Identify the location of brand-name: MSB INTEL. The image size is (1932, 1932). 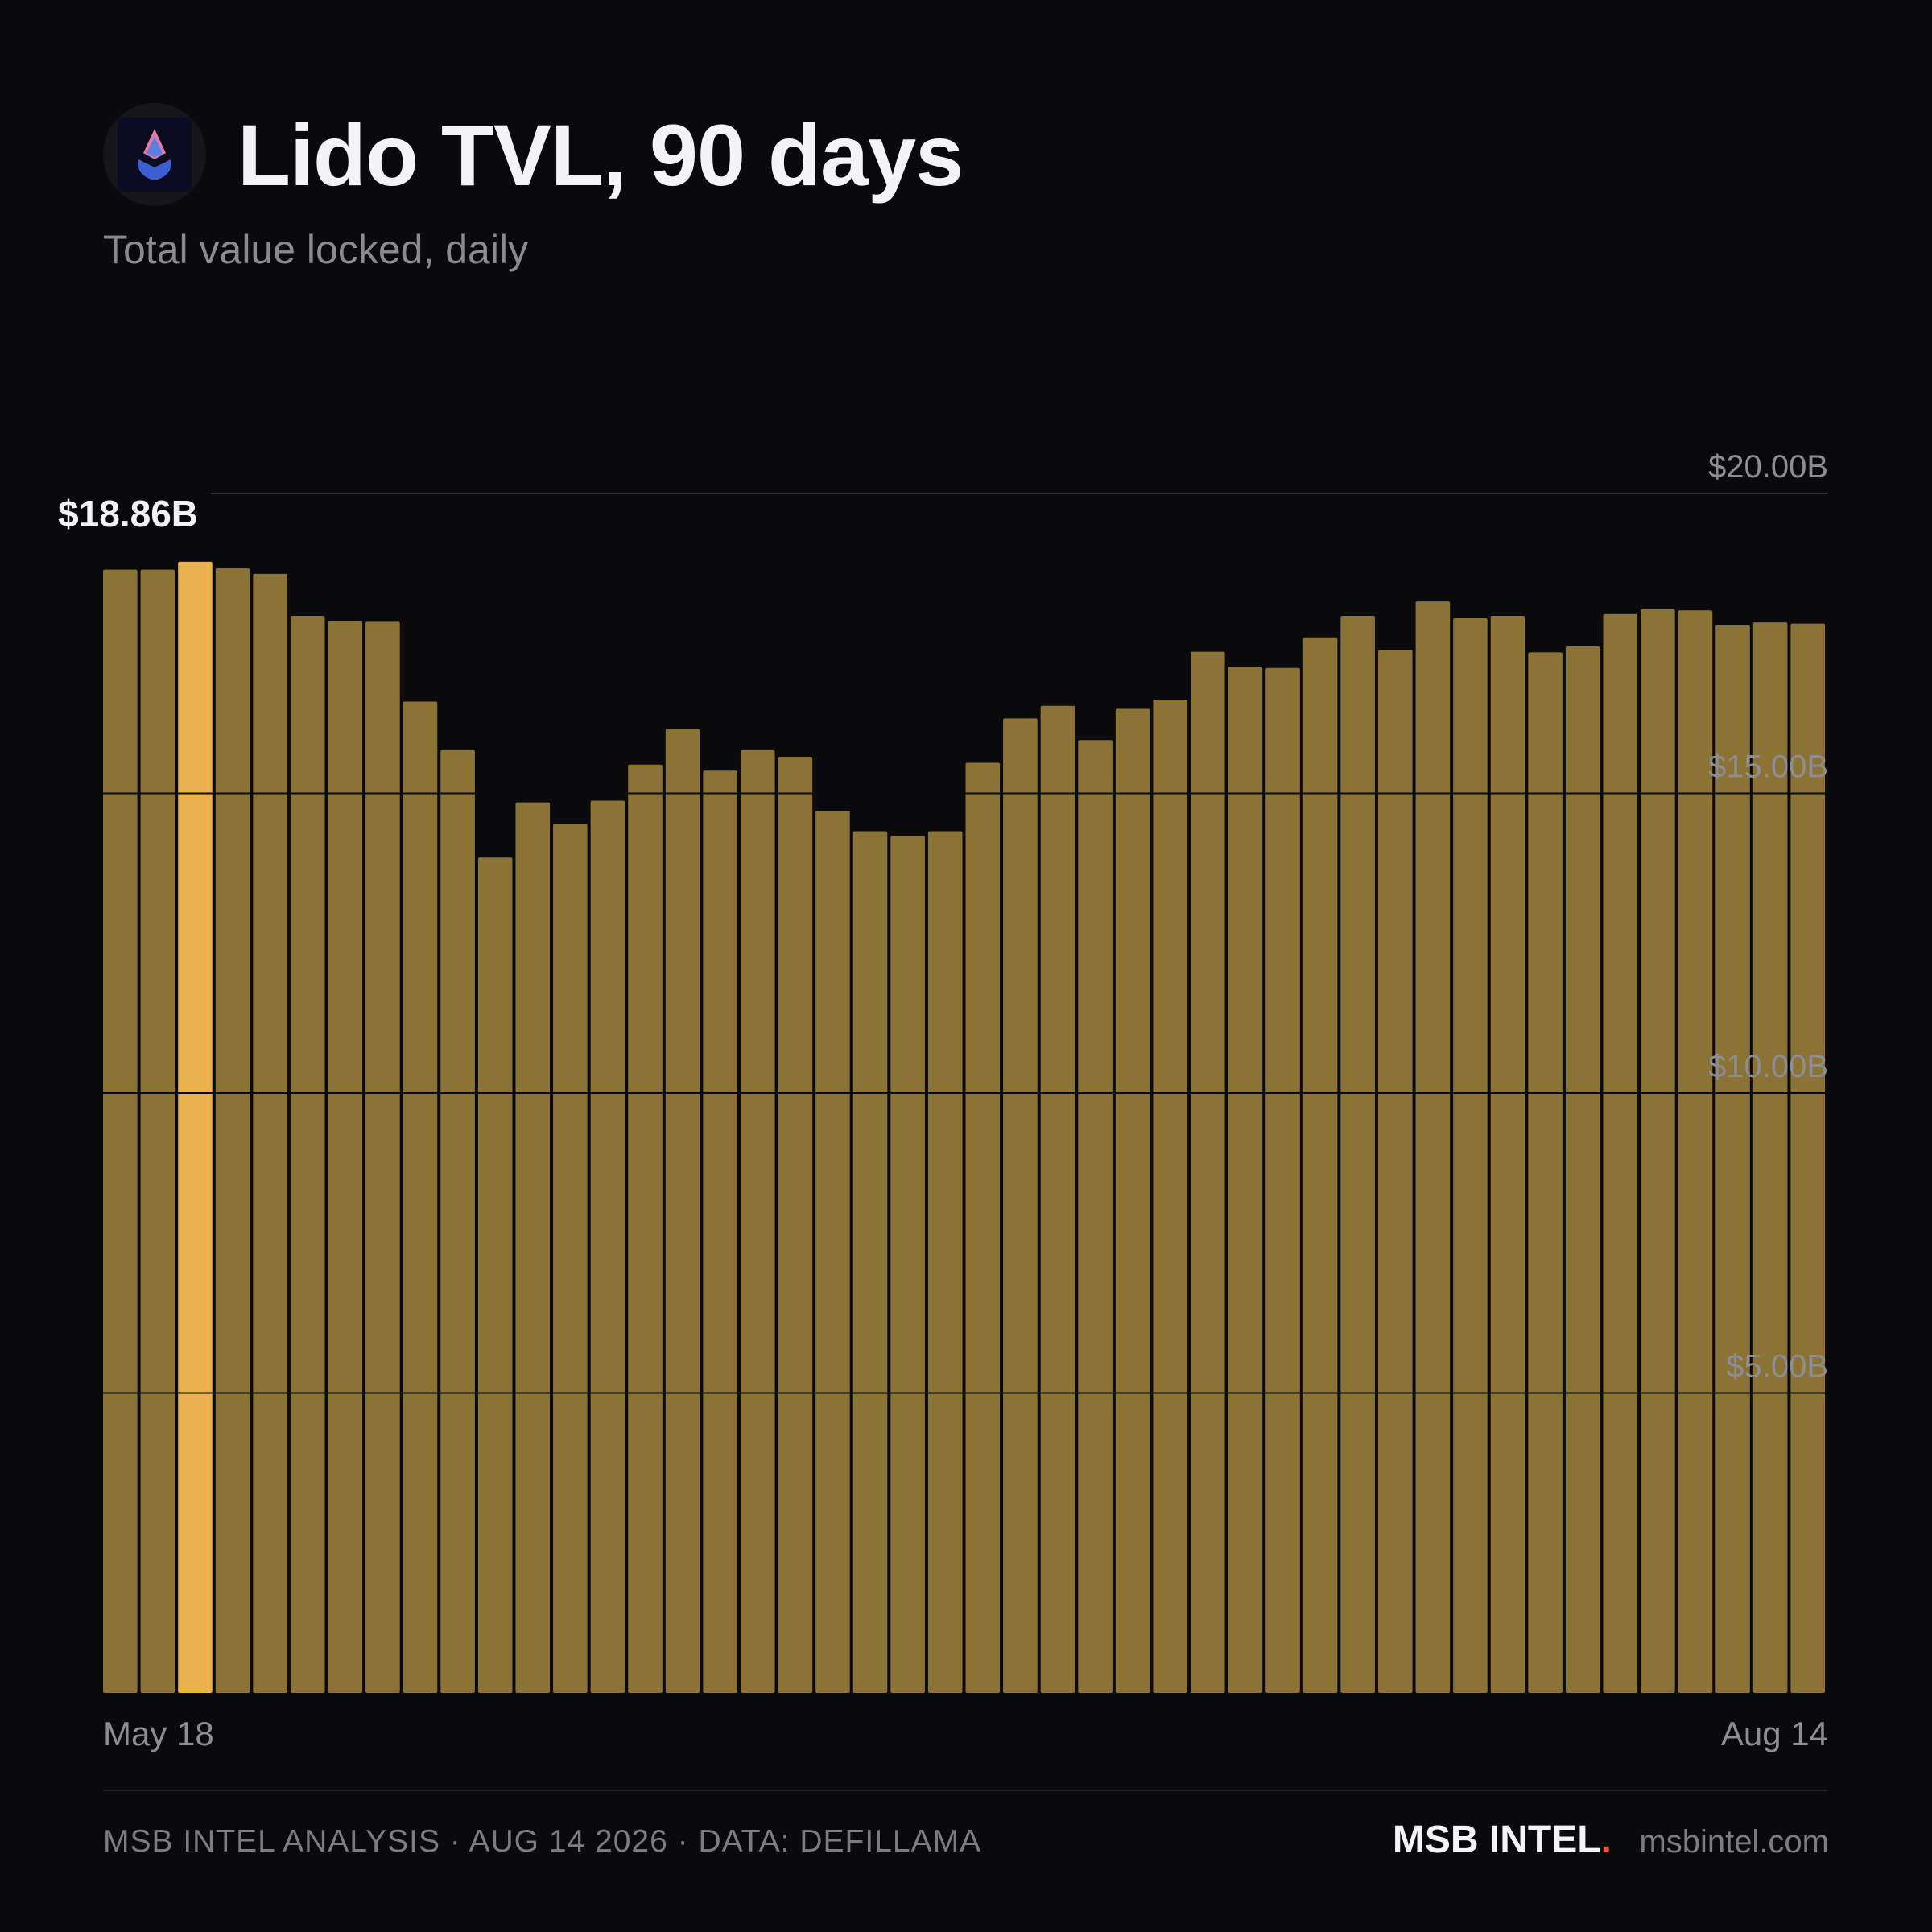
(1496, 1839).